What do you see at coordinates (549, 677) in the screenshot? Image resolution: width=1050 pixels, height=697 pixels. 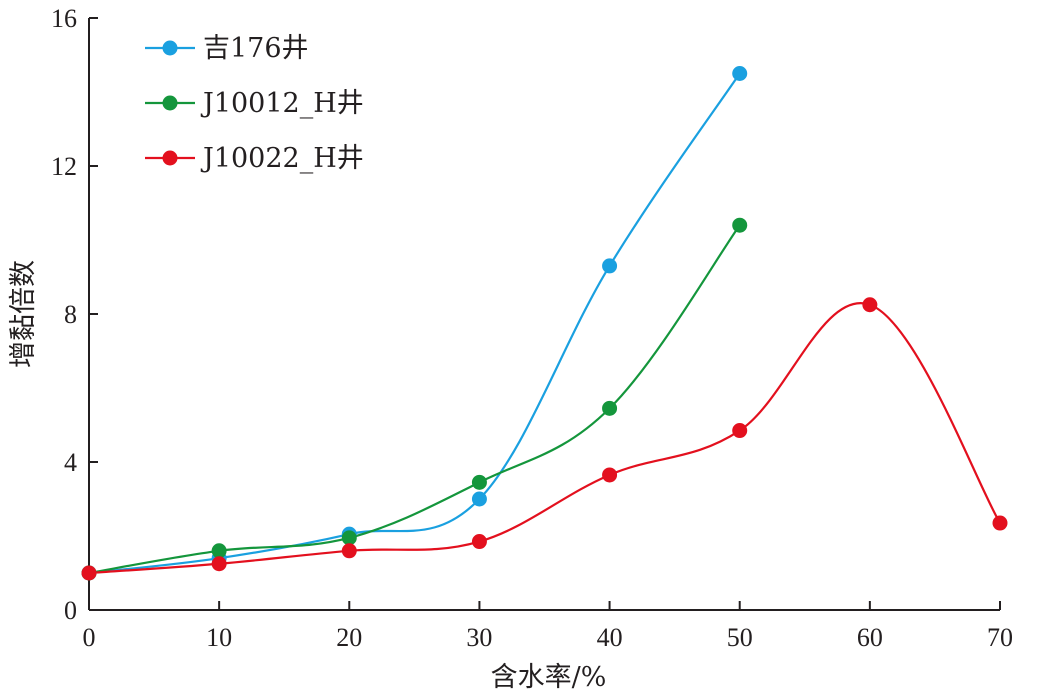 I see `x-axis-title: 含水率/%` at bounding box center [549, 677].